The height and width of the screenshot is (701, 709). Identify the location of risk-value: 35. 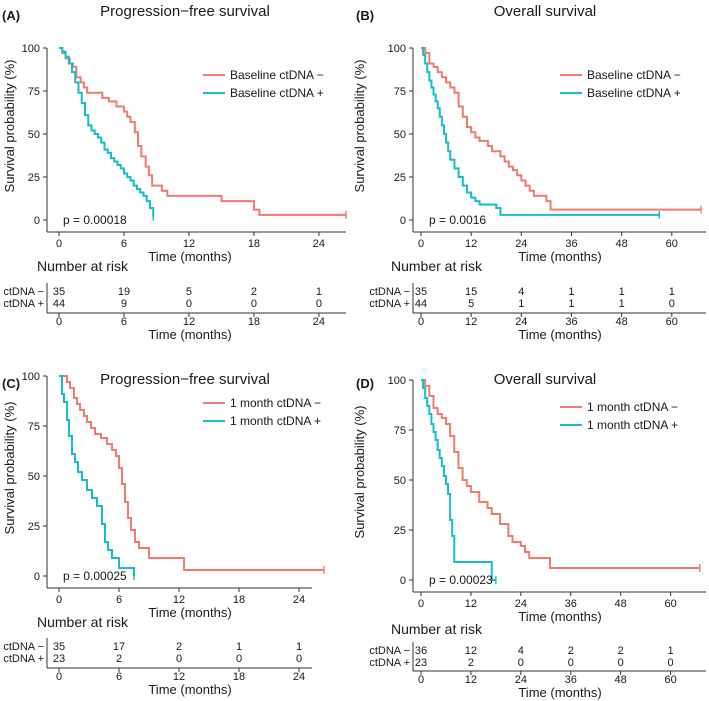
(59, 292).